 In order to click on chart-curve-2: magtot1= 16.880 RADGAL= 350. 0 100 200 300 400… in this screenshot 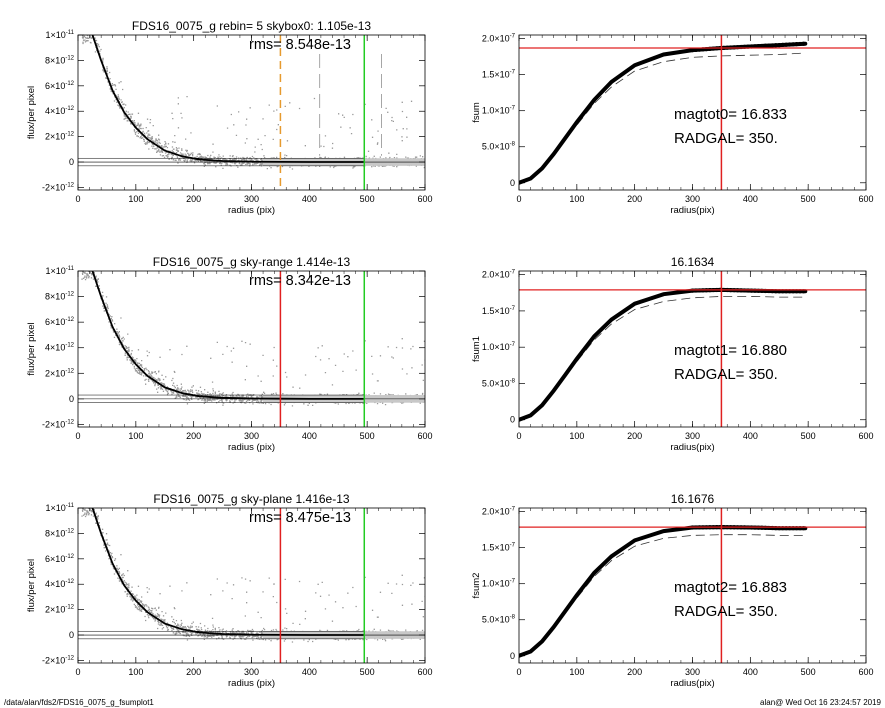, I will do `click(672, 354)`.